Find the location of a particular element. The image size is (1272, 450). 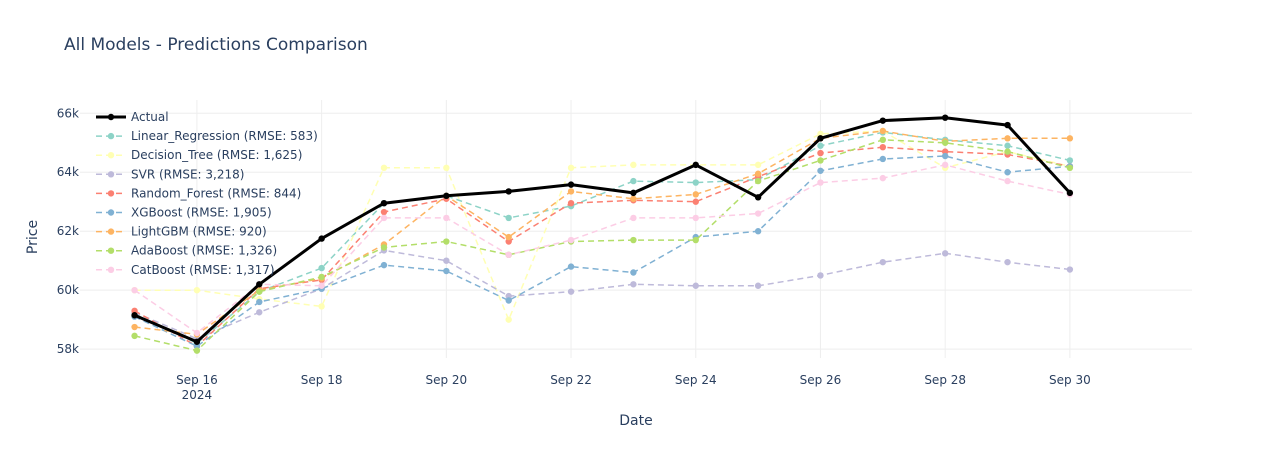

legend-item-linear-regression: Linear_Regression (RMSE: 583) is located at coordinates (207, 136).